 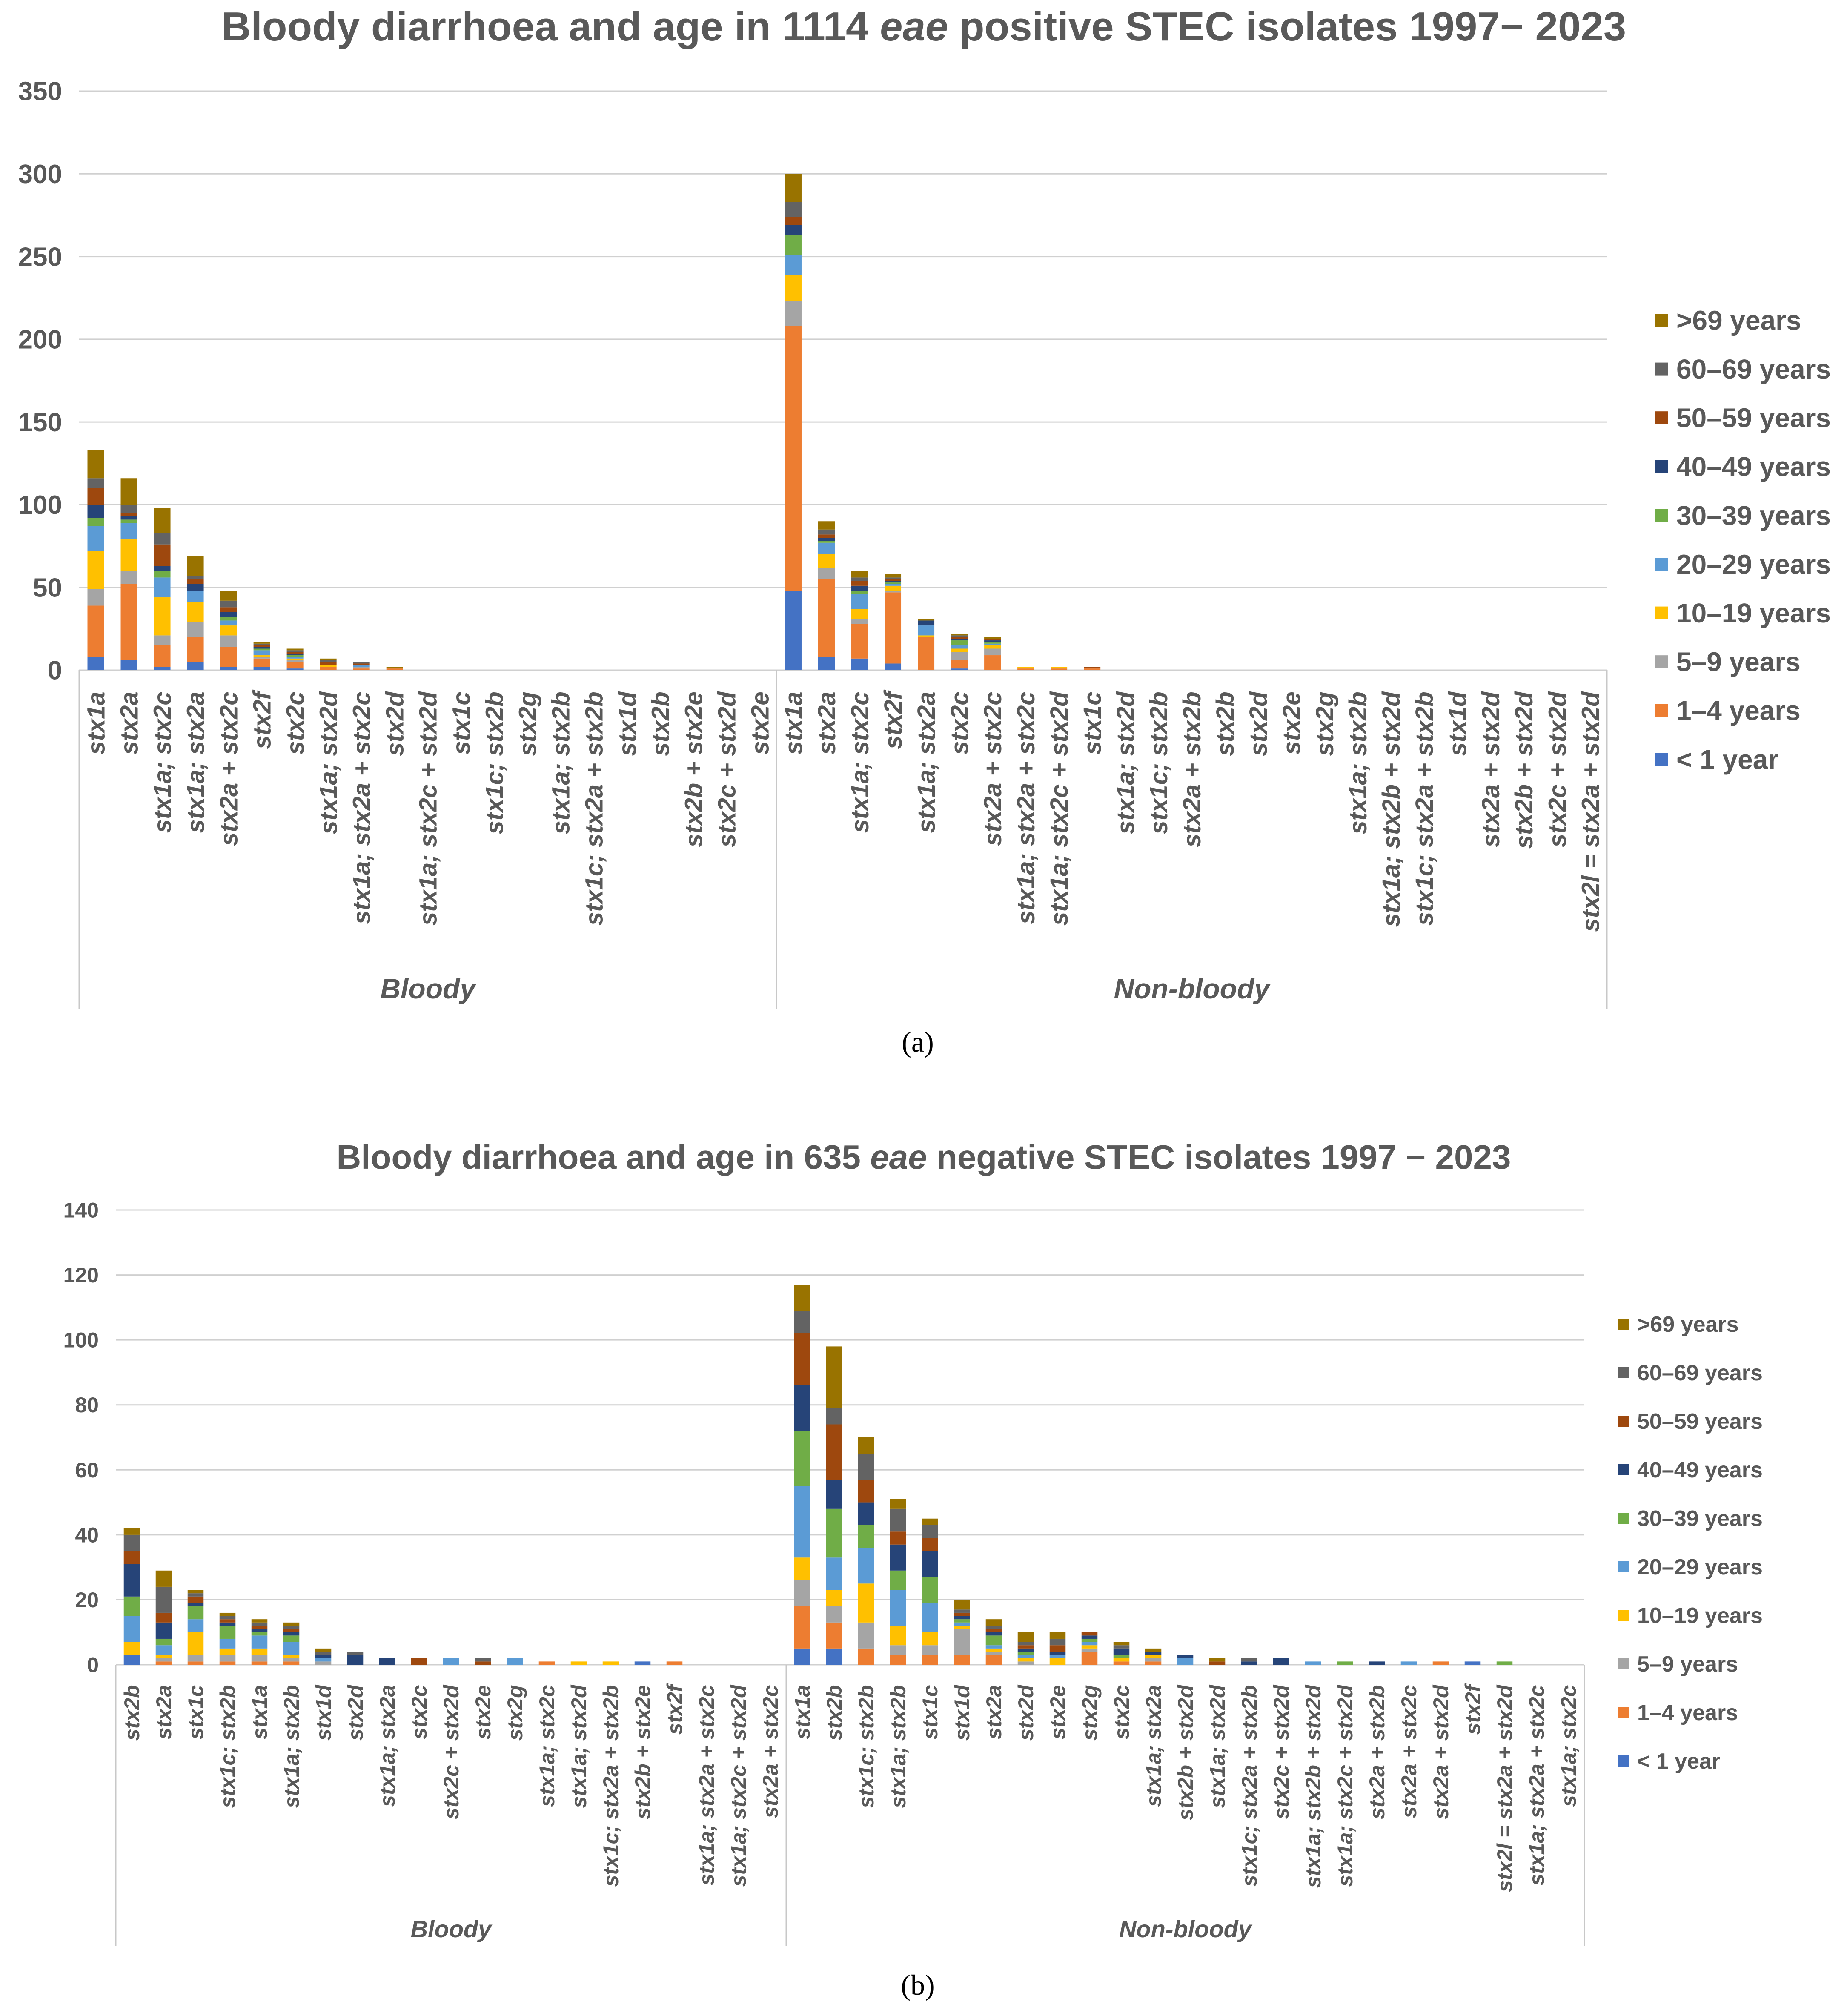 I want to click on category-label: stx1a; stx2b + stx2d, so click(x=1313, y=1786).